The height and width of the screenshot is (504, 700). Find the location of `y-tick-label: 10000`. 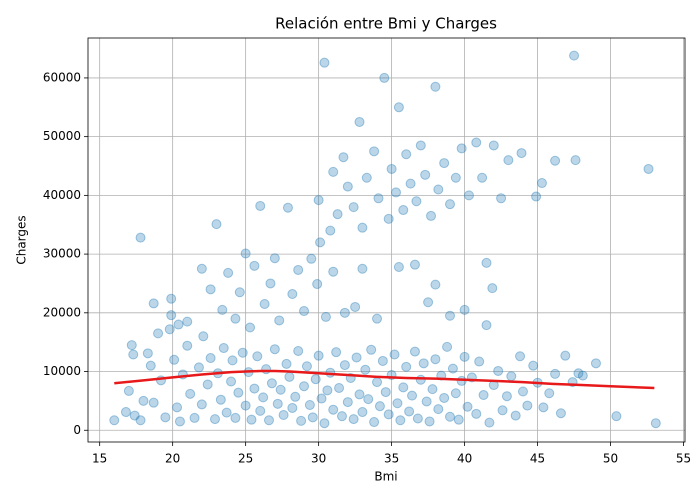

y-tick-label: 10000 is located at coordinates (62, 371).